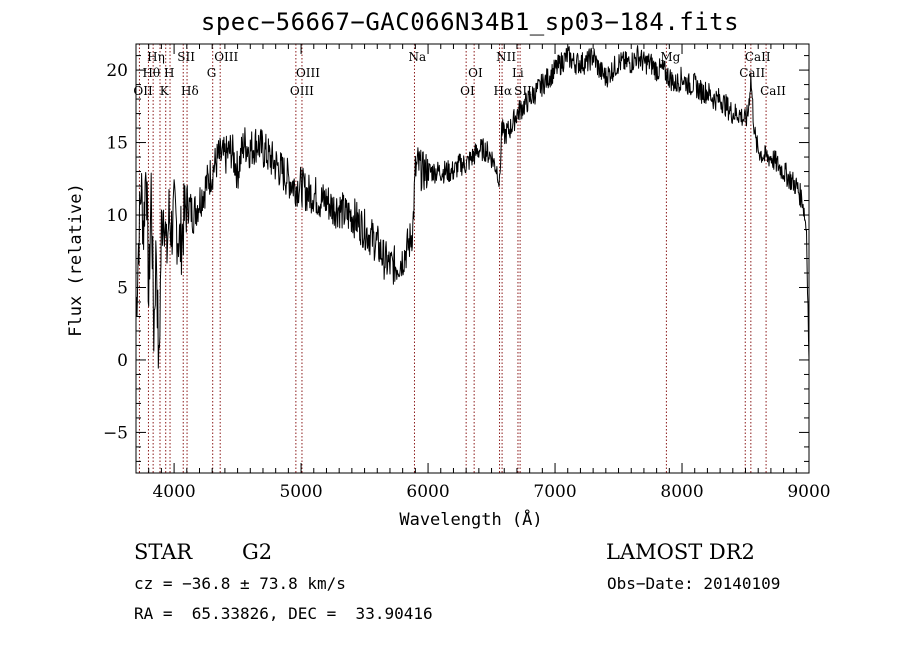 The height and width of the screenshot is (649, 900). I want to click on spectral-line-label: G, so click(212, 73).